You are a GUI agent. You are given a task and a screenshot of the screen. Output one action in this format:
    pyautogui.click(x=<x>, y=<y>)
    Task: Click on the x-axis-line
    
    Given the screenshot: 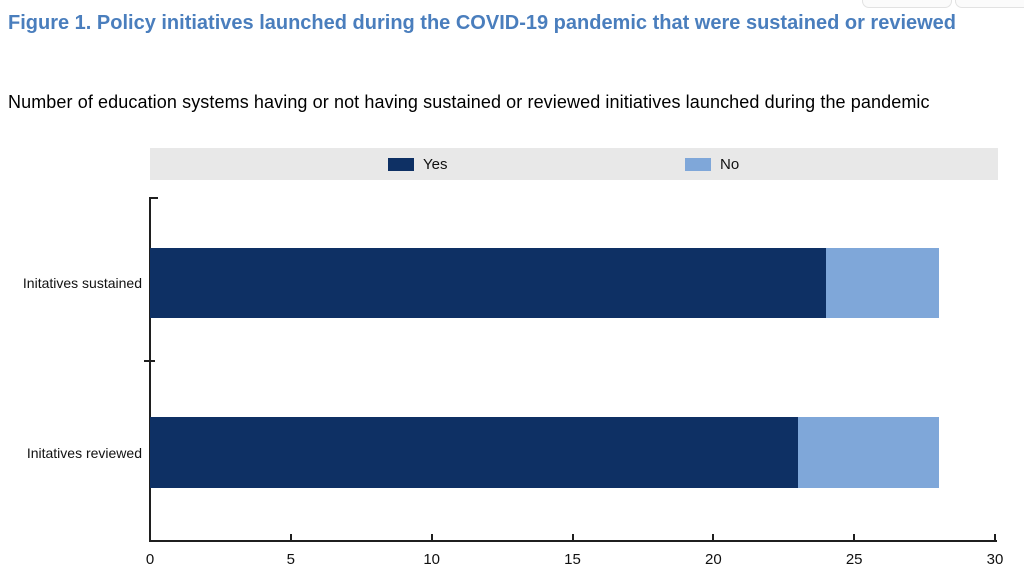 What is the action you would take?
    pyautogui.click(x=573, y=541)
    